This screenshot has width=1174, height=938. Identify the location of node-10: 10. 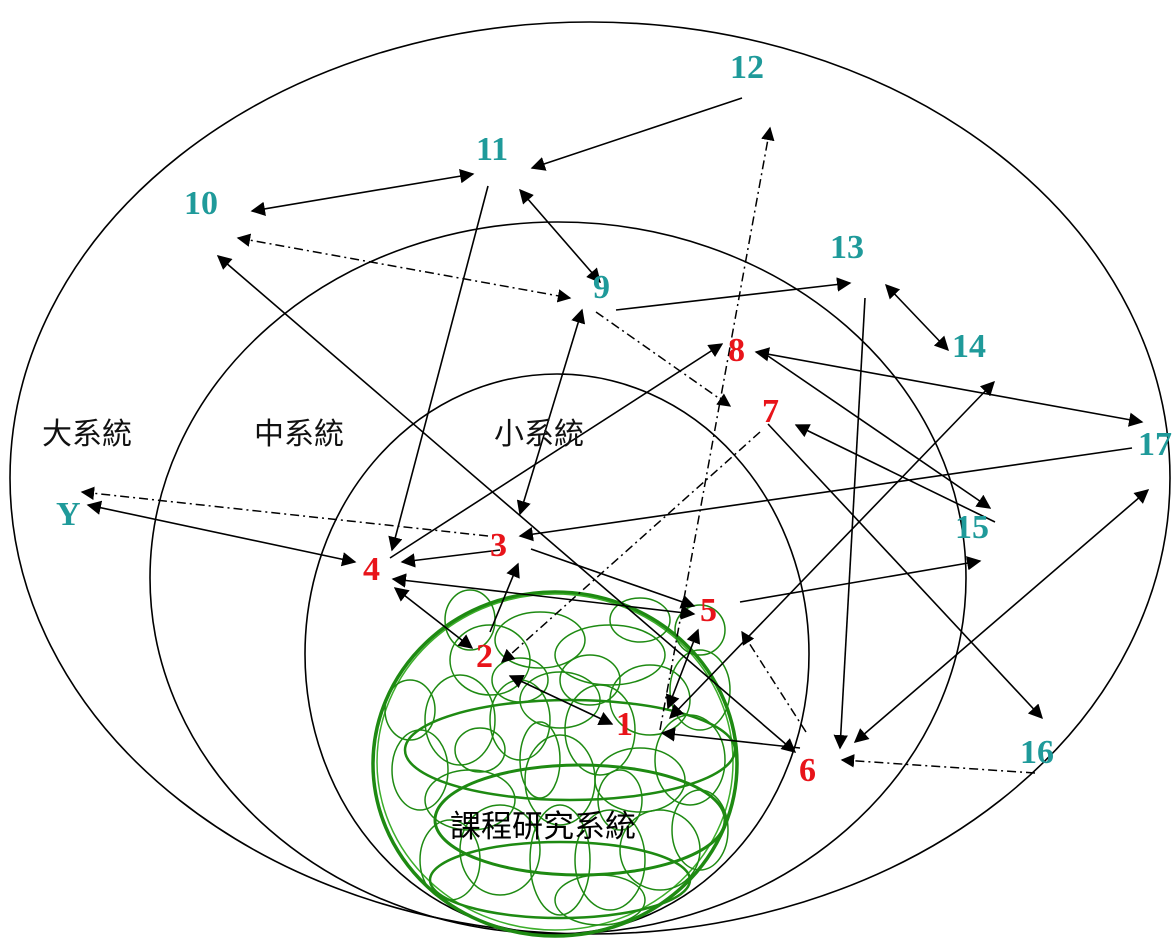
(201, 203).